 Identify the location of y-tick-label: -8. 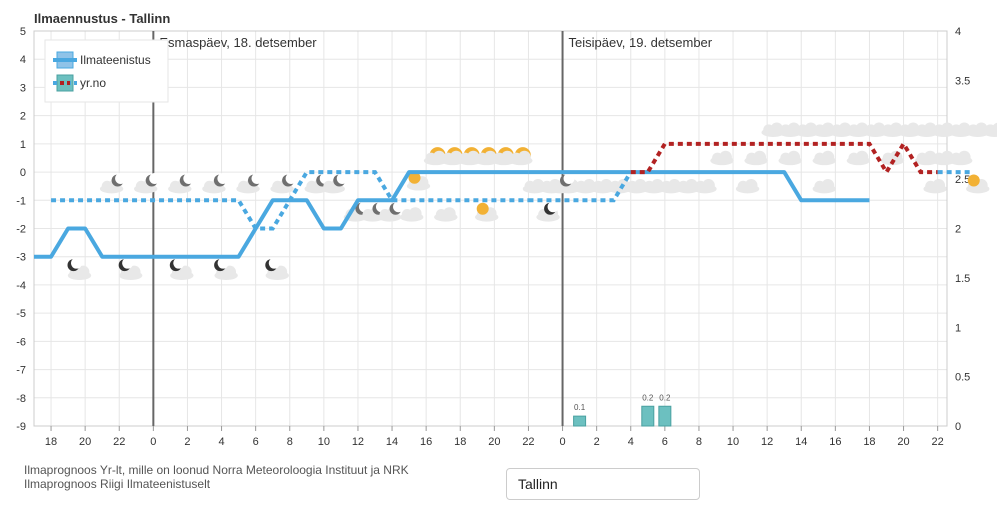
(21, 399).